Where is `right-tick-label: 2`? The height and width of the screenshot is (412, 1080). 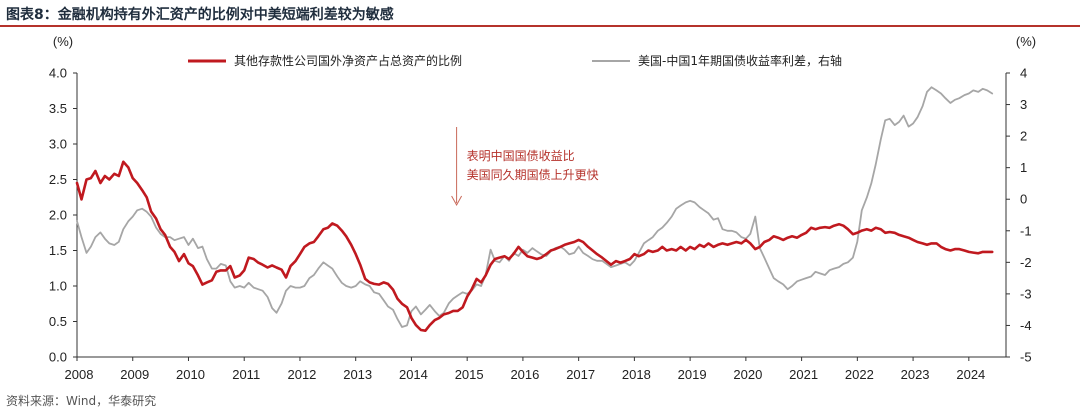 right-tick-label: 2 is located at coordinates (1023, 136).